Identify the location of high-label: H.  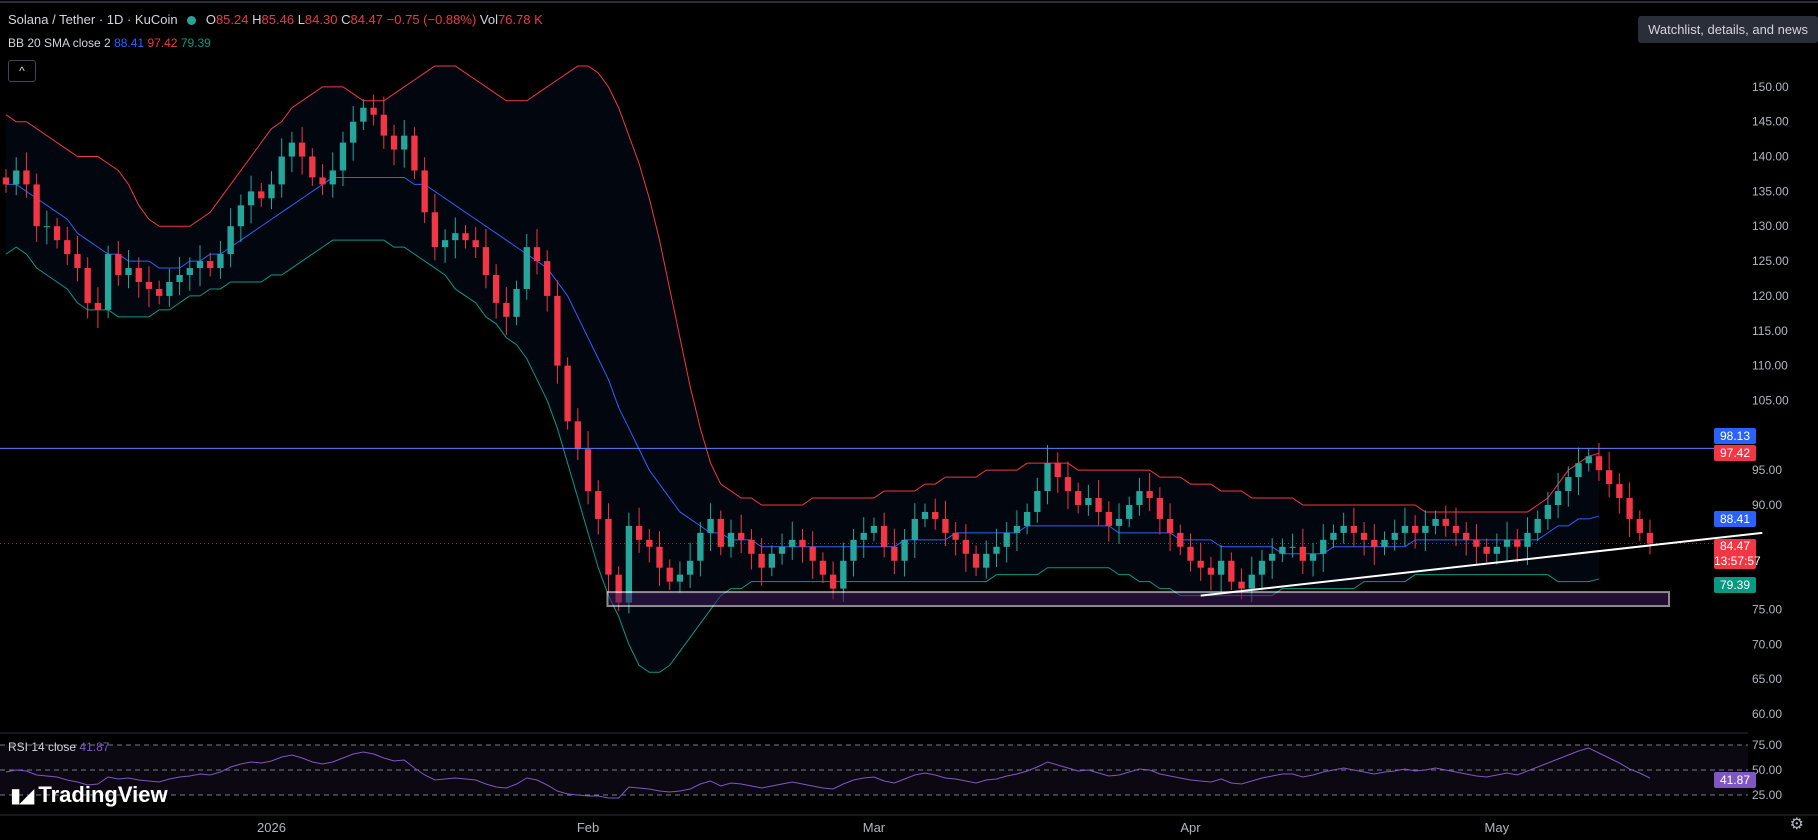
(257, 19).